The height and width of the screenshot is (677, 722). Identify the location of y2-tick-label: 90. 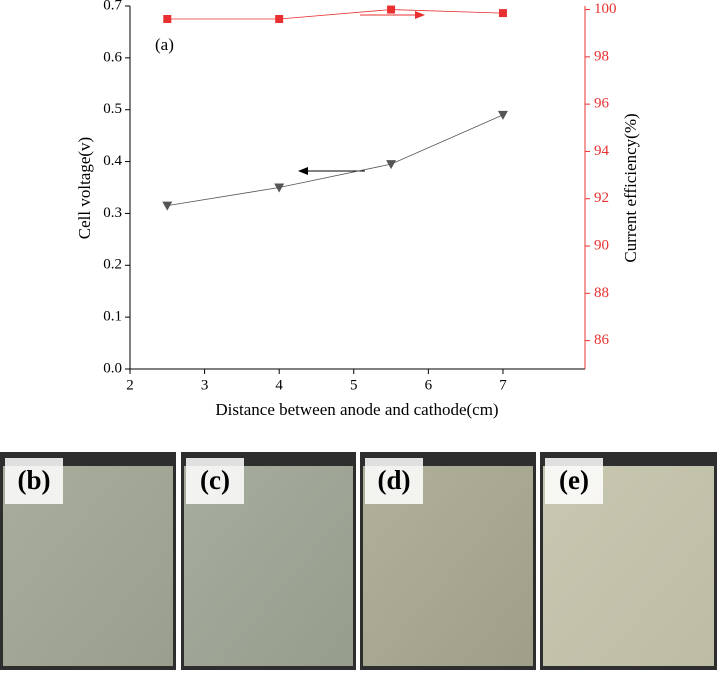
(601, 245).